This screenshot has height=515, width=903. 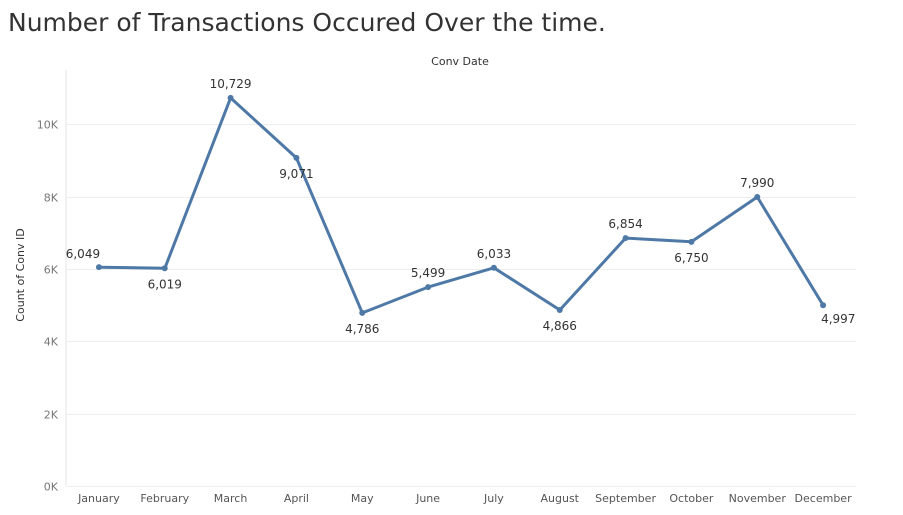 I want to click on data-label: 5,499, so click(x=428, y=273).